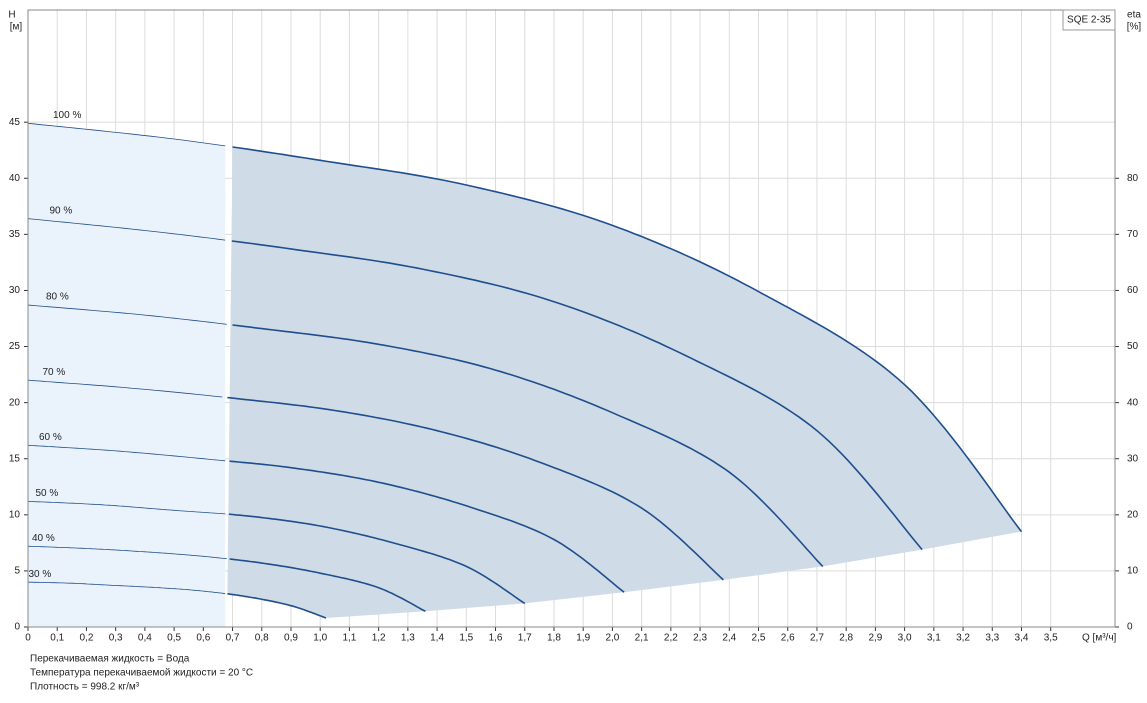  I want to click on y2-tick-label: 10, so click(1133, 571).